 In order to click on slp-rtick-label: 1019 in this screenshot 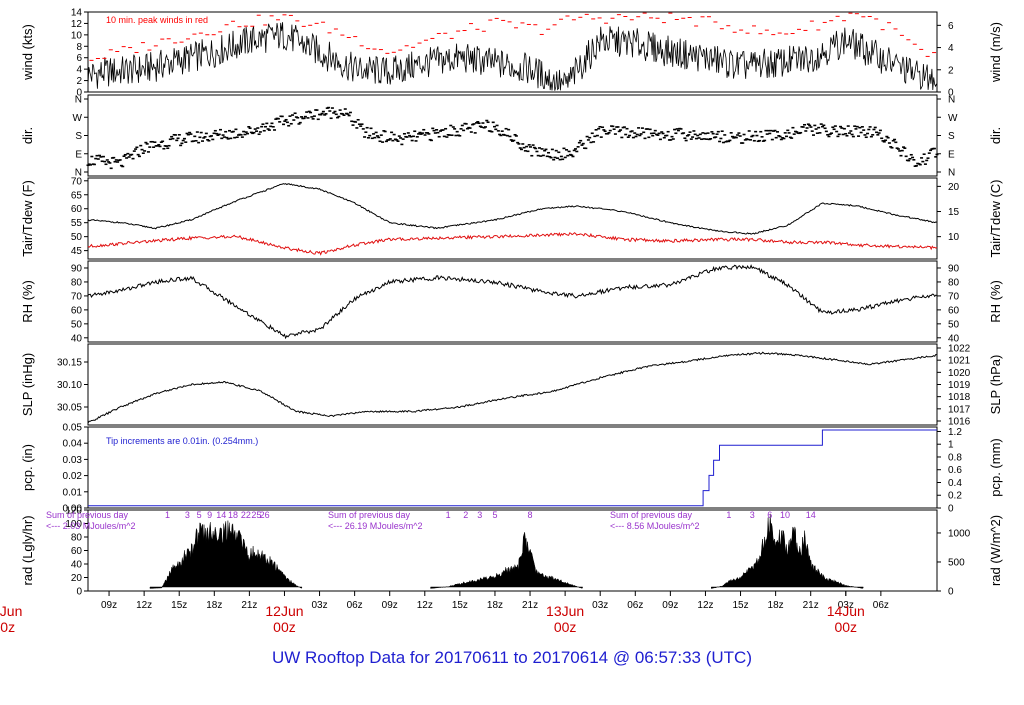, I will do `click(959, 385)`.